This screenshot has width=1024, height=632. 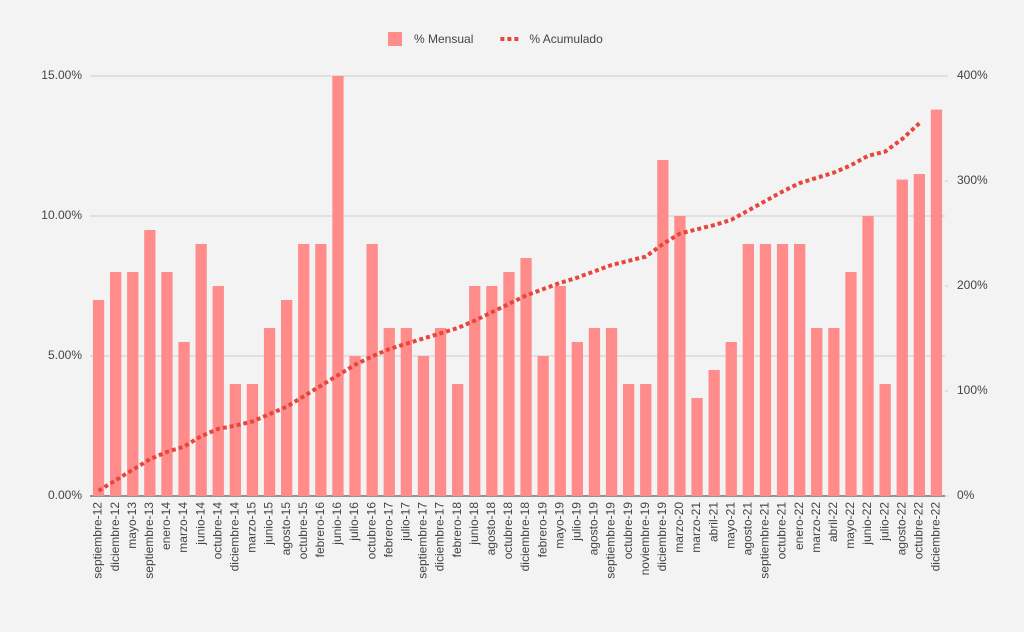 What do you see at coordinates (61, 215) in the screenshot?
I see `y-tick-label: 10.00%` at bounding box center [61, 215].